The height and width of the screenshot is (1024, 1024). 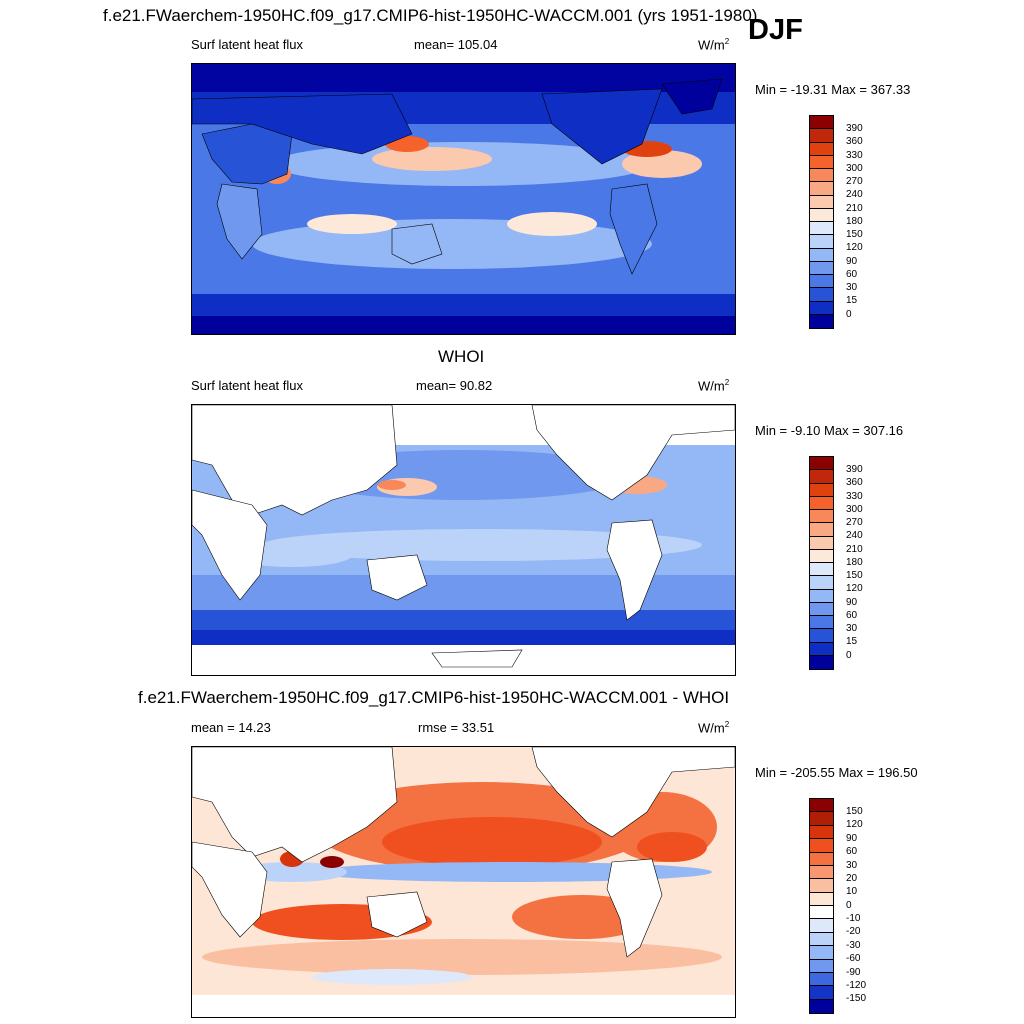 What do you see at coordinates (461, 356) in the screenshot?
I see `panel2-title: WHOI` at bounding box center [461, 356].